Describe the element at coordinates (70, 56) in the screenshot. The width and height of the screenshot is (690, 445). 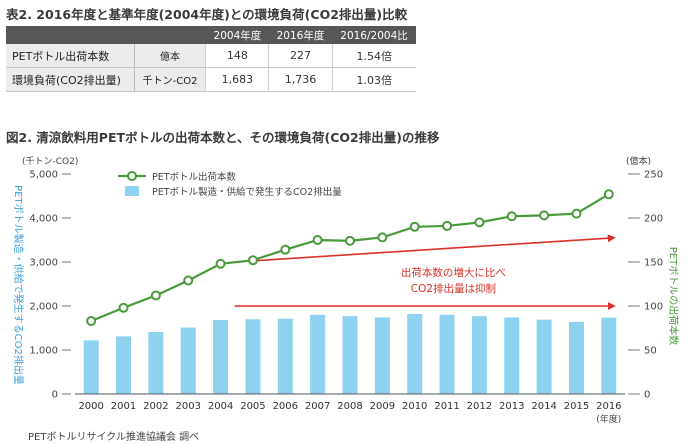
I see `row-label-shipments: PETボトル出荷本数` at that location.